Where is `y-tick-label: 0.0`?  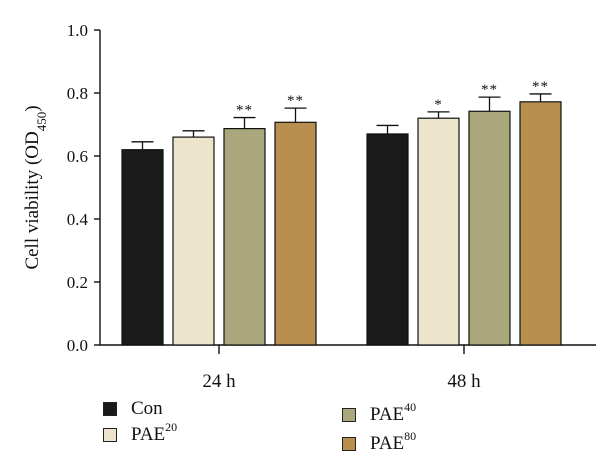
y-tick-label: 0.0 is located at coordinates (77, 345).